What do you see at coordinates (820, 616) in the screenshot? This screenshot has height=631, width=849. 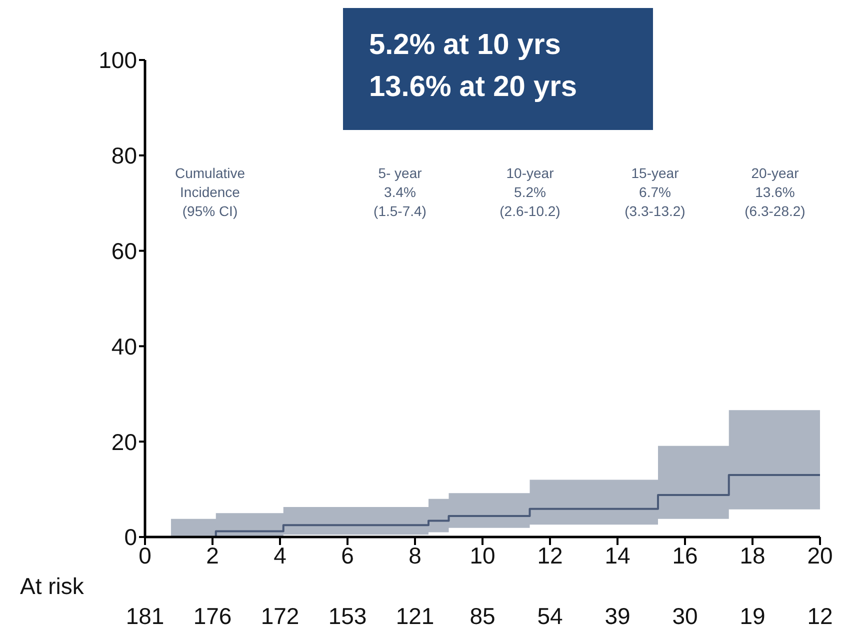 I see `text: 12` at bounding box center [820, 616].